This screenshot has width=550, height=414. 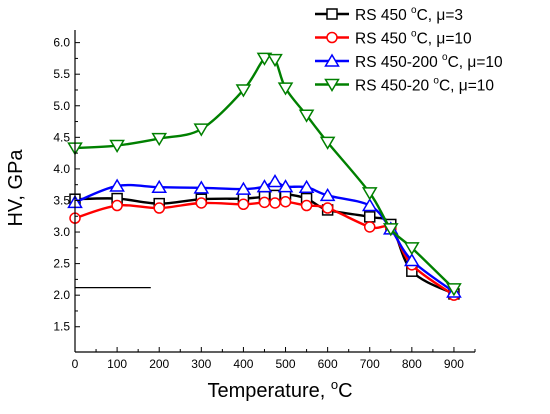 What do you see at coordinates (201, 364) in the screenshot?
I see `x-tick-label: 300` at bounding box center [201, 364].